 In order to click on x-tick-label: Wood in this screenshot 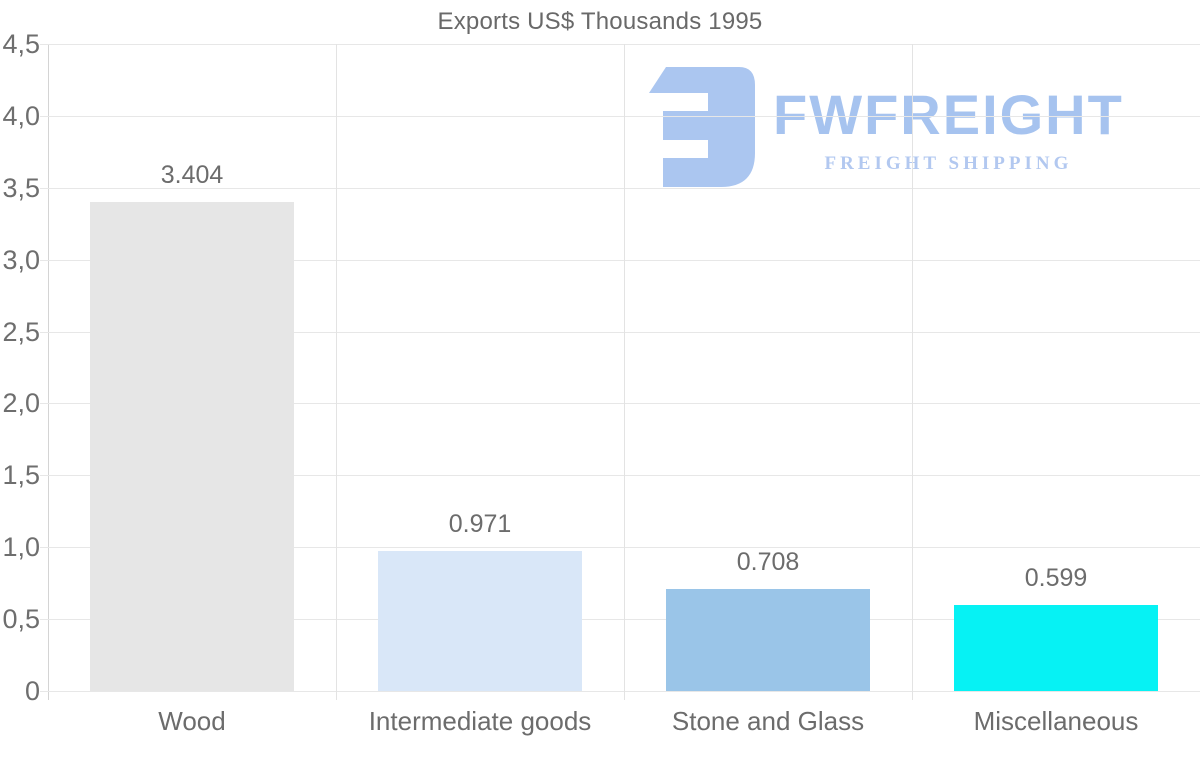, I will do `click(192, 721)`.